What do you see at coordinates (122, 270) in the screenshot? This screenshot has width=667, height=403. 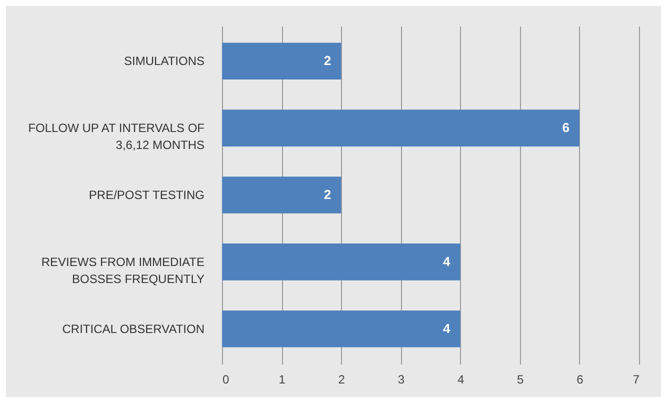 I see `y-tick-label: REVIEWS FROM IMMEDIATE BOSSES FREQUENTLY` at bounding box center [122, 270].